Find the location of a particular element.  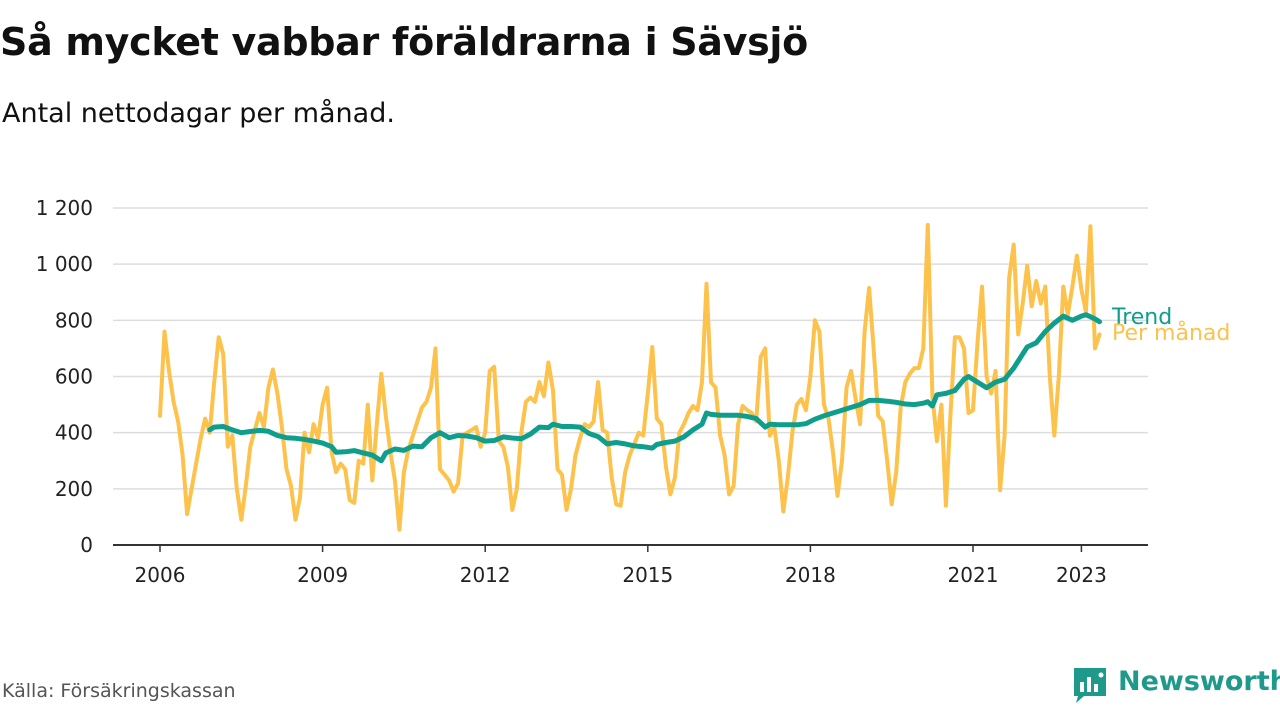

y-tick-label: 1 200 is located at coordinates (64, 208).